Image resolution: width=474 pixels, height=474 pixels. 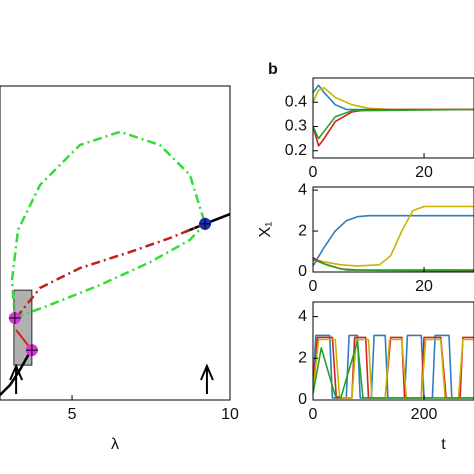 What do you see at coordinates (296, 126) in the screenshot?
I see `y-tick-label: 0.3` at bounding box center [296, 126].